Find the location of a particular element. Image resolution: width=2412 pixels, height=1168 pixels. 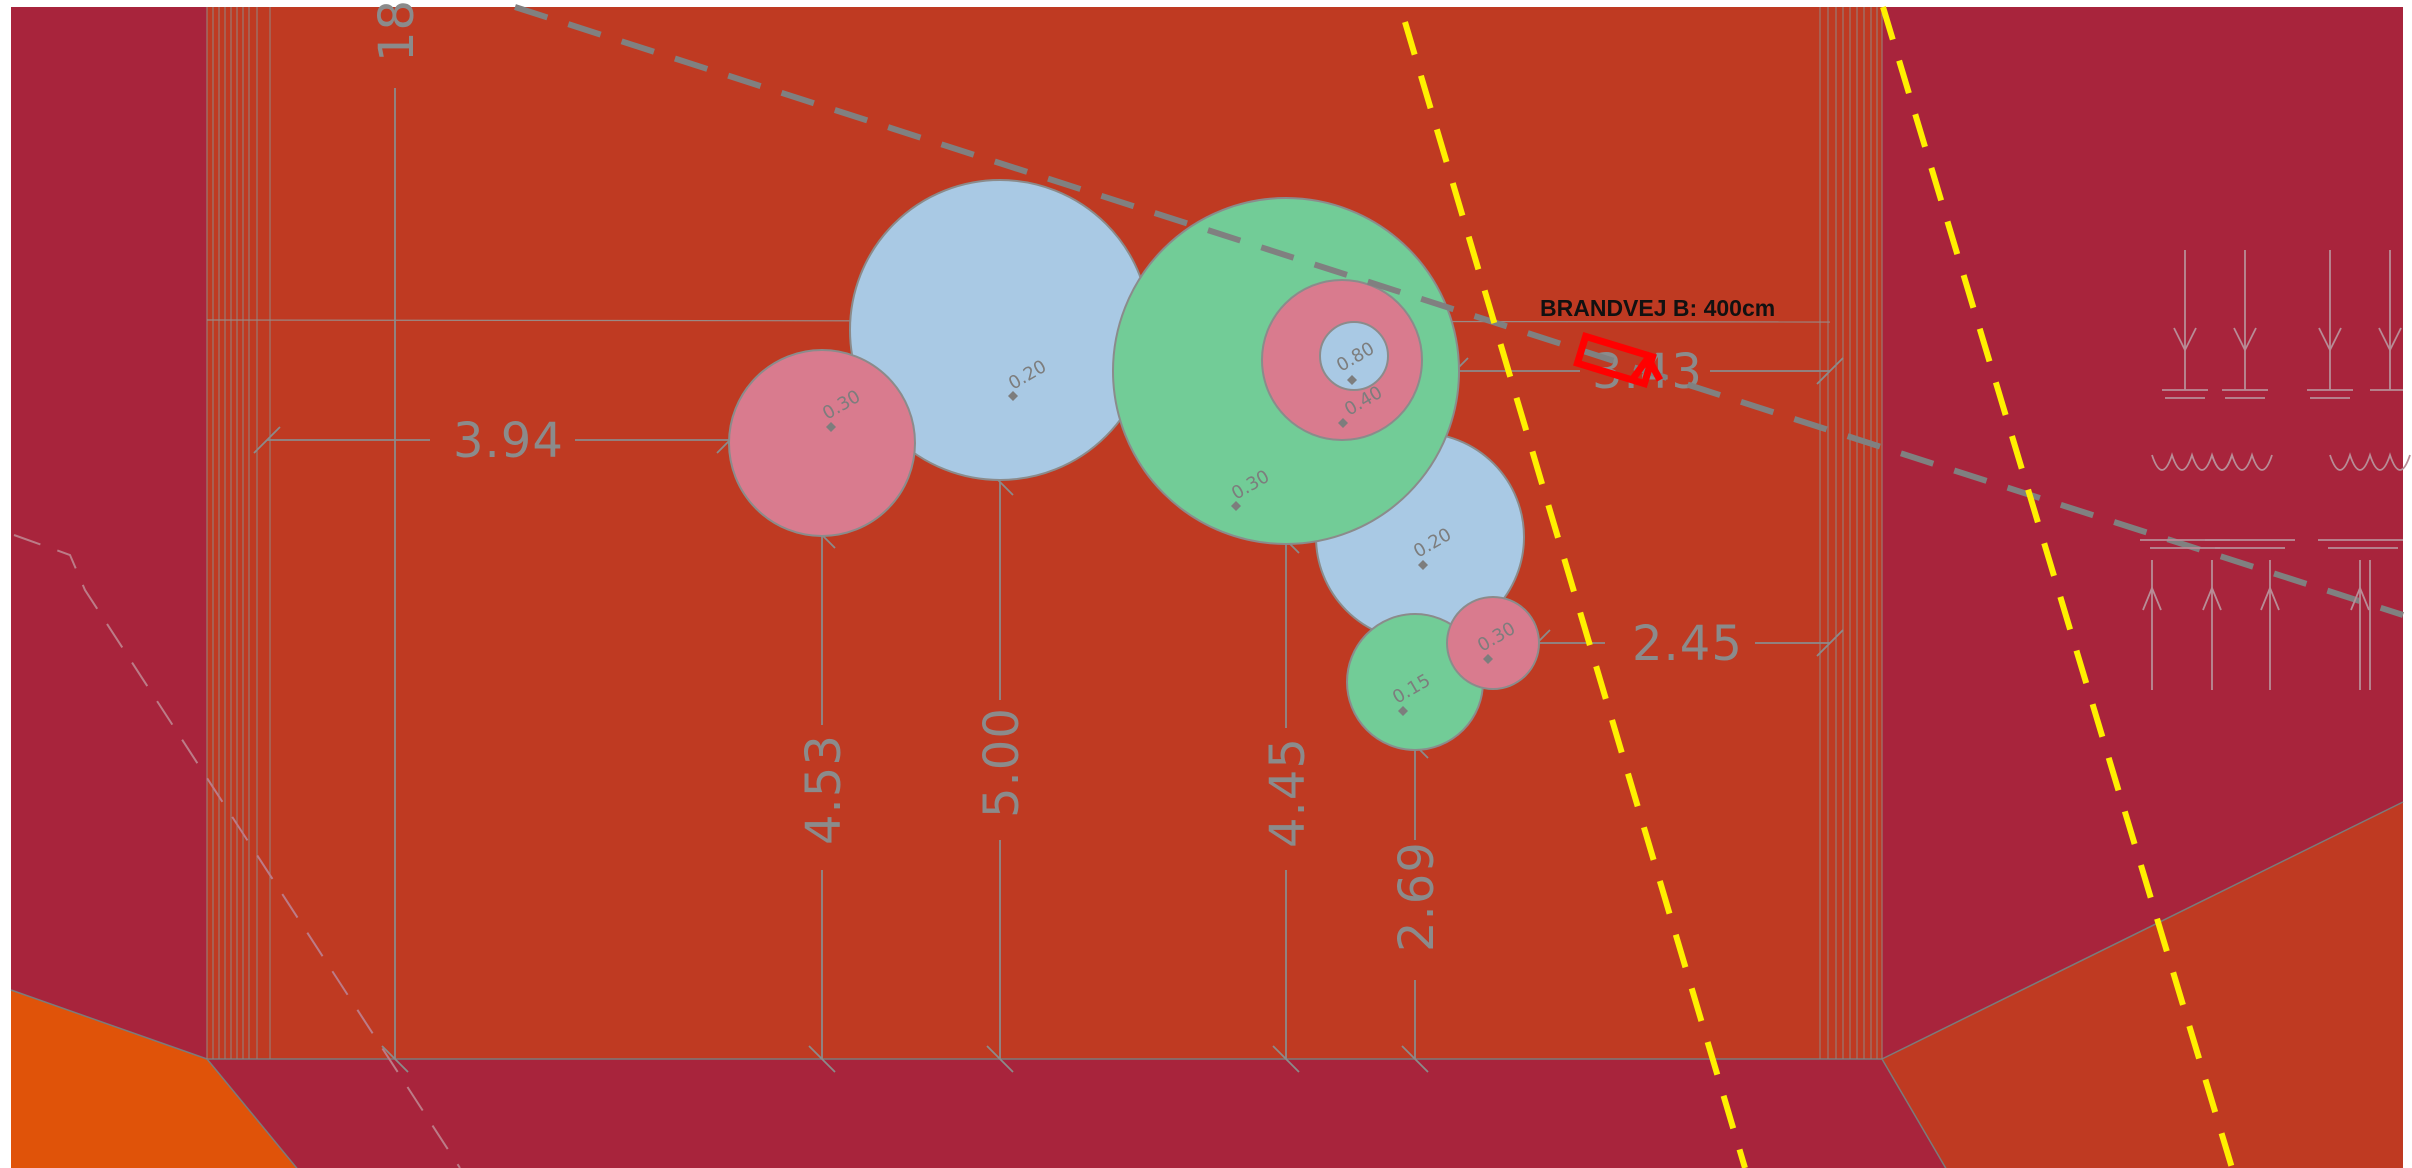

orange-area-bottom-left is located at coordinates (154, 1079).